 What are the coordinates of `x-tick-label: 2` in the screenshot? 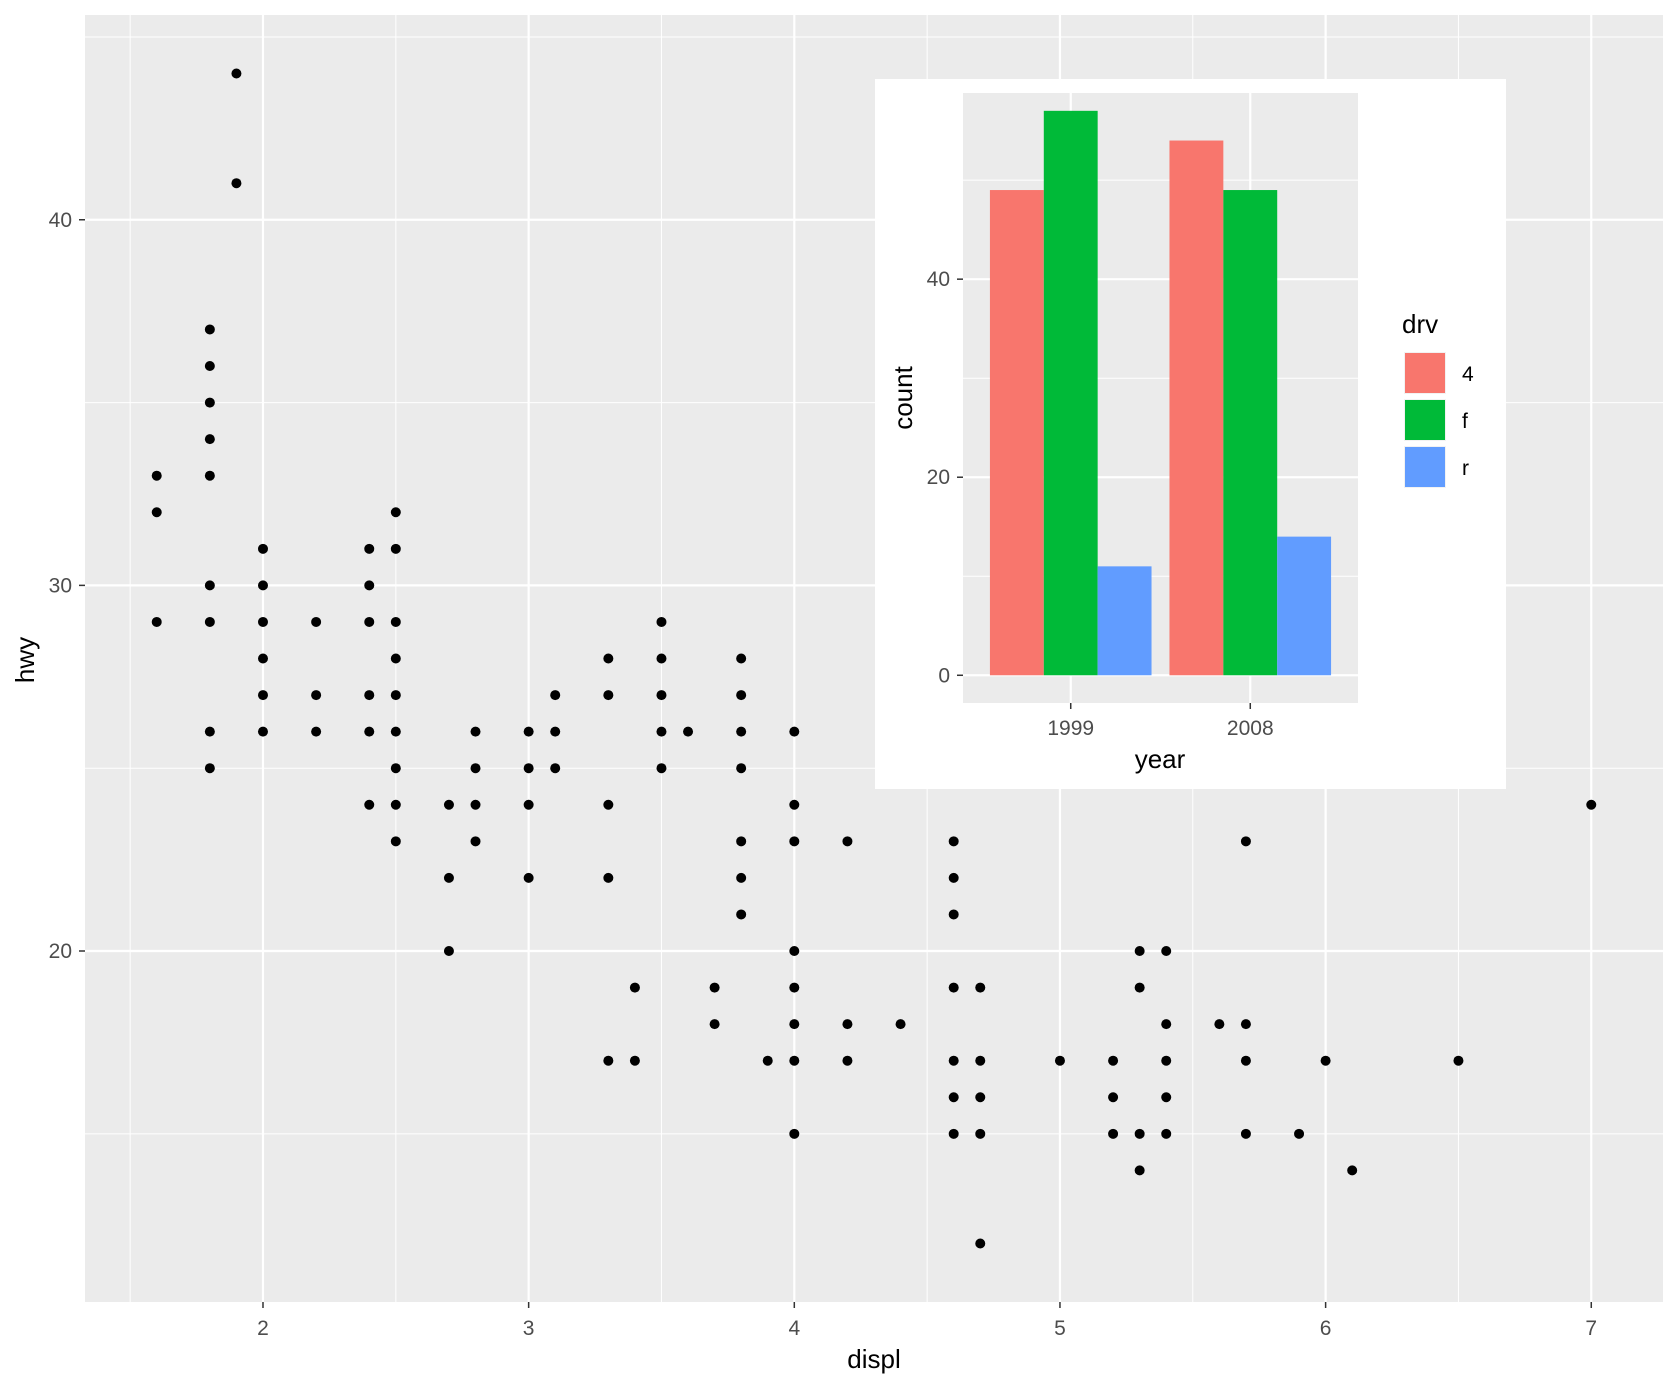 It's located at (263, 1328).